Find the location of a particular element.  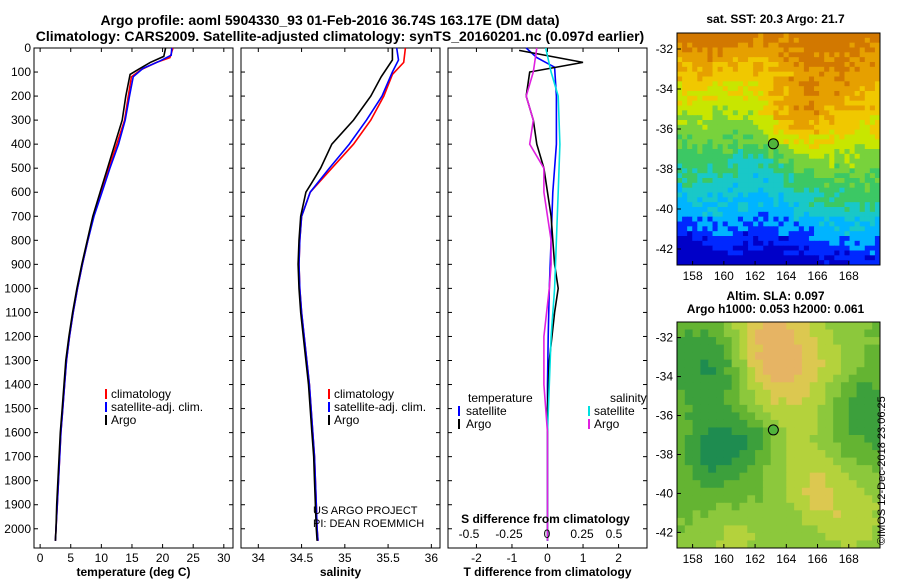

map-y-tick-label: -32 is located at coordinates (665, 338).